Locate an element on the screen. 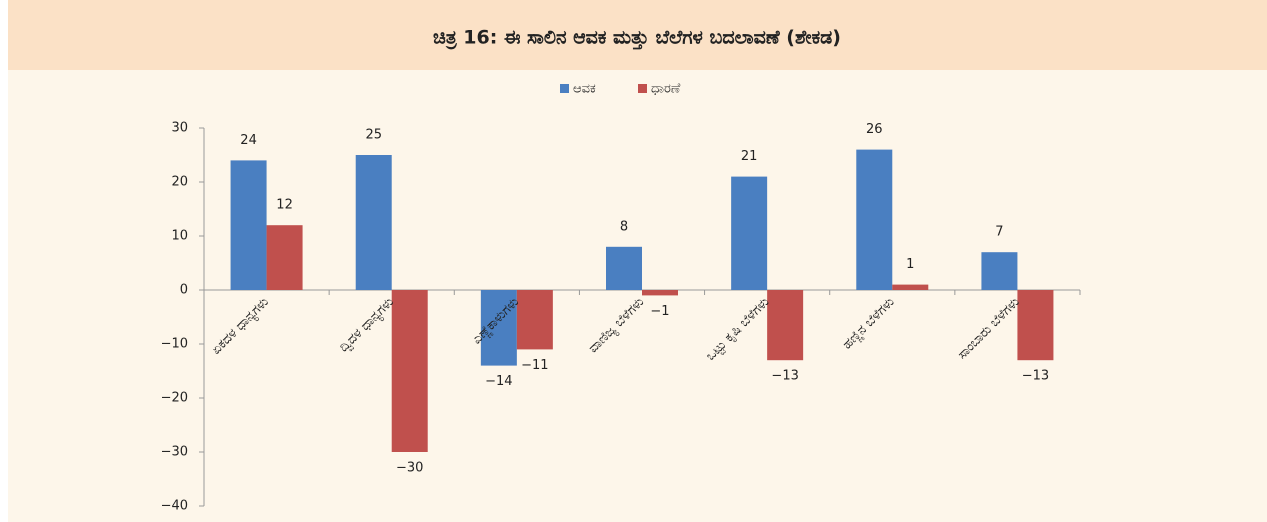 This screenshot has height=522, width=1267. data-label: 26 is located at coordinates (874, 129).